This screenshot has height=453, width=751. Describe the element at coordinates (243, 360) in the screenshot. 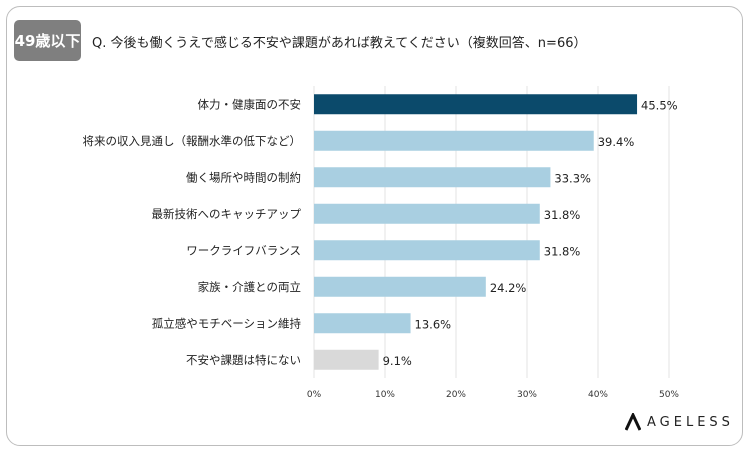

I see `category-label: 不安や課題は特にない` at that location.